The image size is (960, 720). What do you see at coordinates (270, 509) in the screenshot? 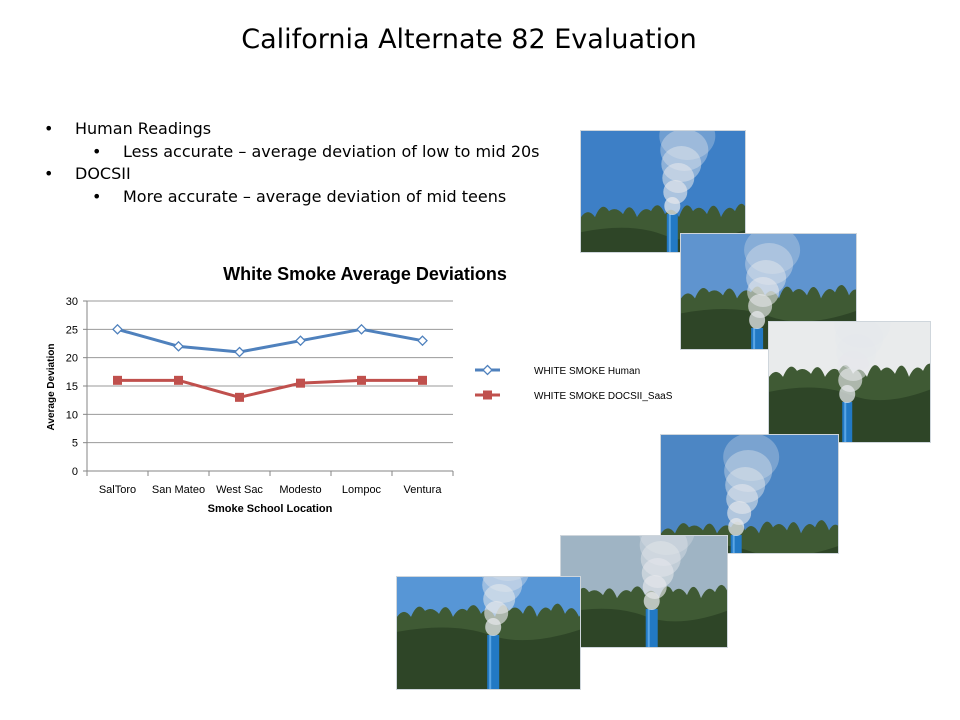
I see `x-axis-label: Smoke School Location` at bounding box center [270, 509].